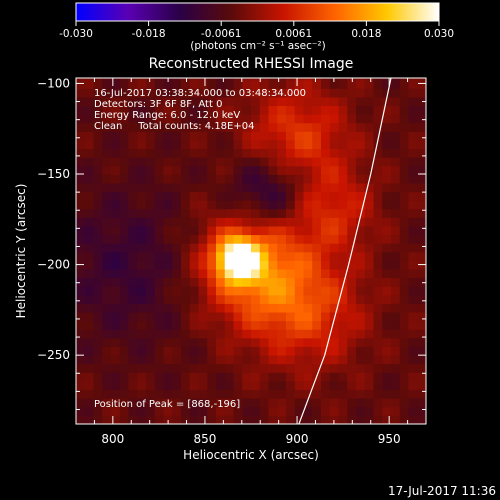  Describe the element at coordinates (167, 115) in the screenshot. I see `info-energy-range: Energy Range: 6.0 - 12.0 keV` at that location.